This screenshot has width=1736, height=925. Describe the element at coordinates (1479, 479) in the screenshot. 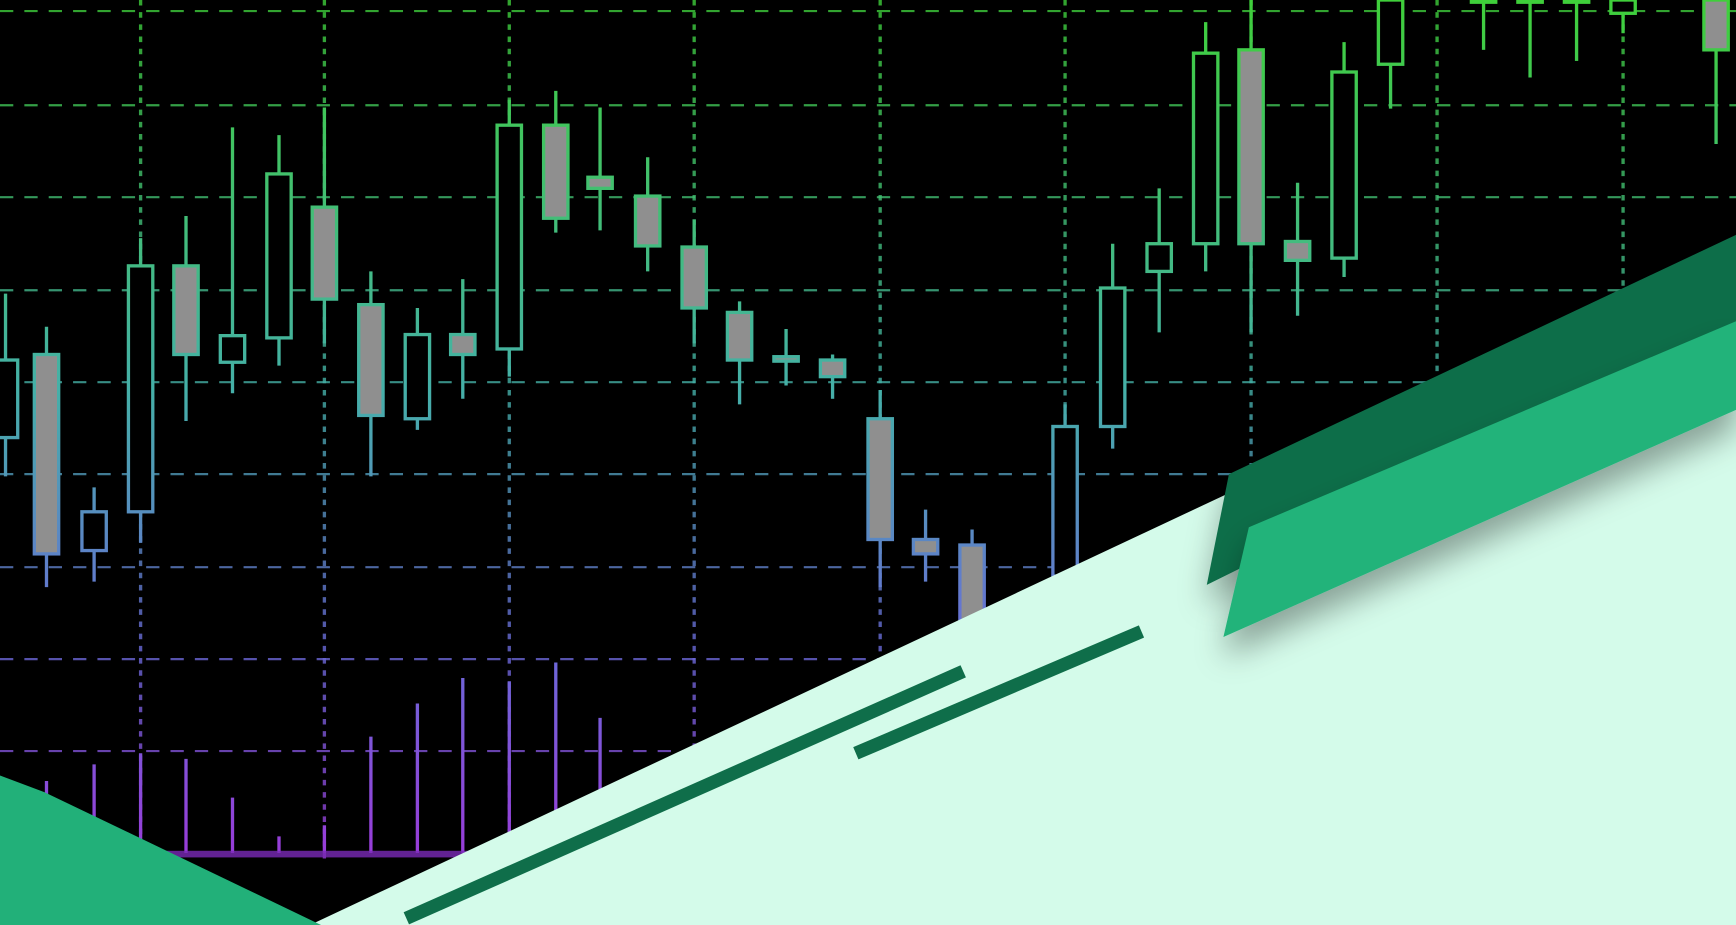

I see `light-band` at that location.